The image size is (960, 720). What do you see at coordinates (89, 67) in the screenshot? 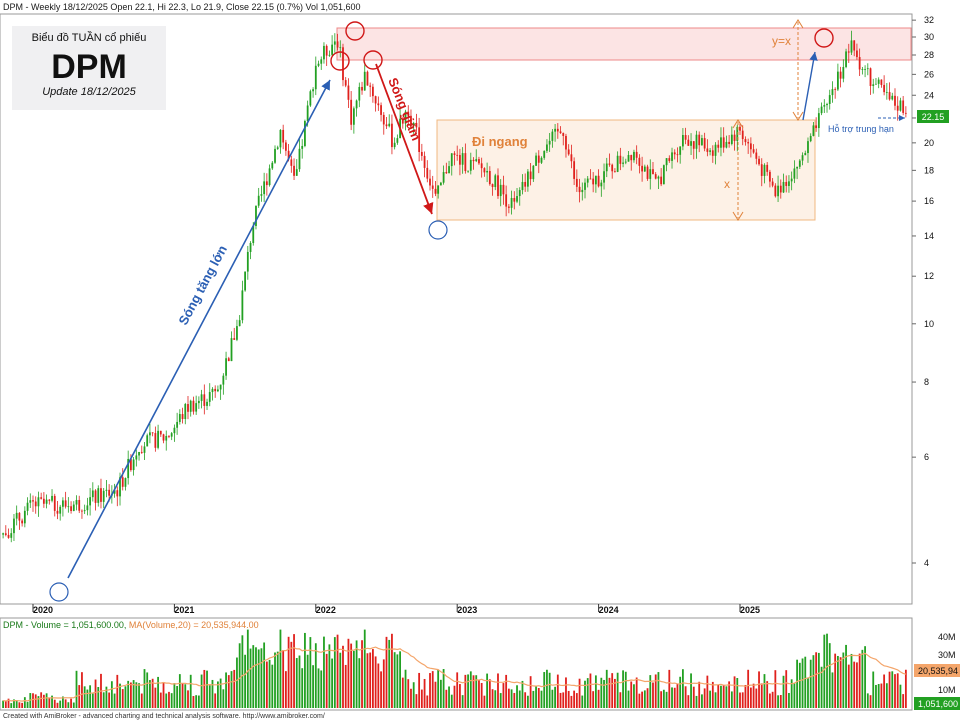
I see `info-ticker: DPM` at bounding box center [89, 67].